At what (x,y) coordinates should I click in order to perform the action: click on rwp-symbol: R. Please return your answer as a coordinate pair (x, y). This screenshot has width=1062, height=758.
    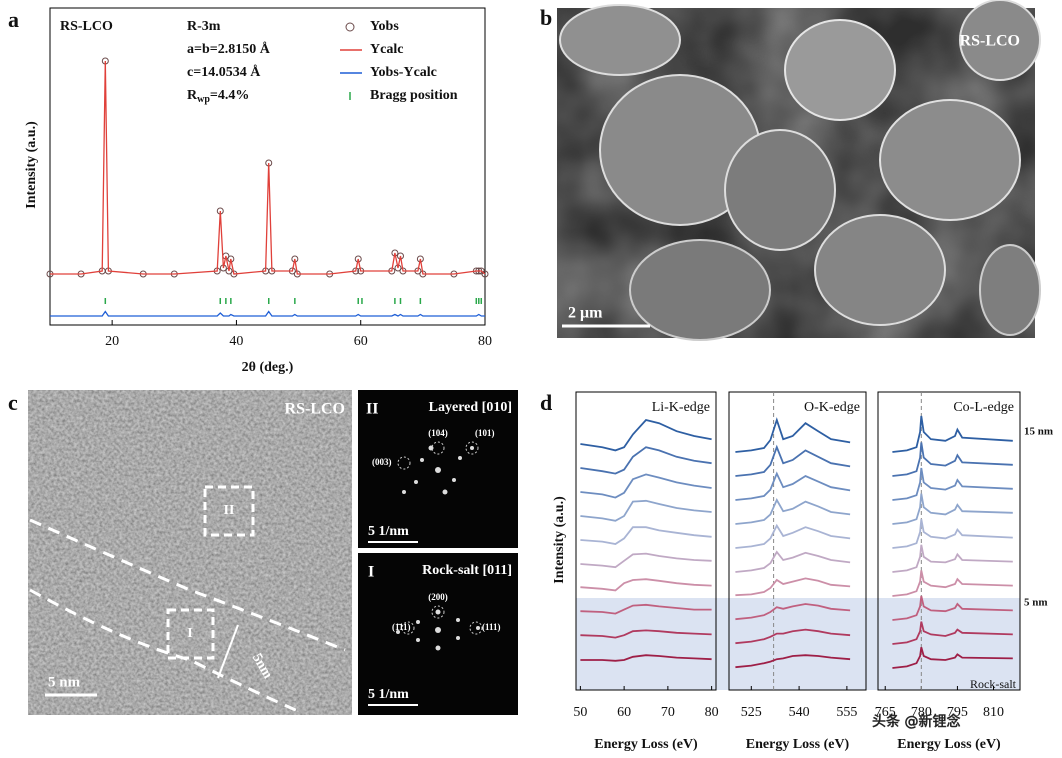
    Looking at the image, I should click on (192, 95).